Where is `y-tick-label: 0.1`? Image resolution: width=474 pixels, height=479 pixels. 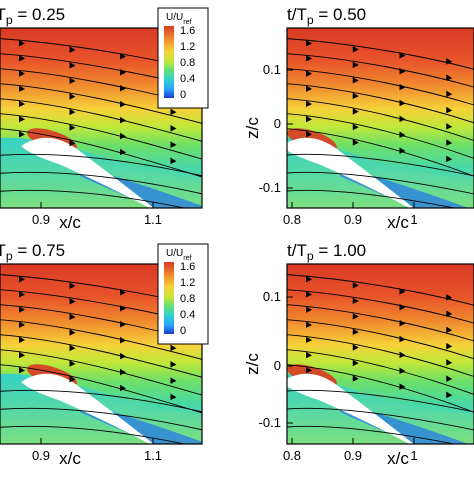 y-tick-label: 0.1 is located at coordinates (272, 296).